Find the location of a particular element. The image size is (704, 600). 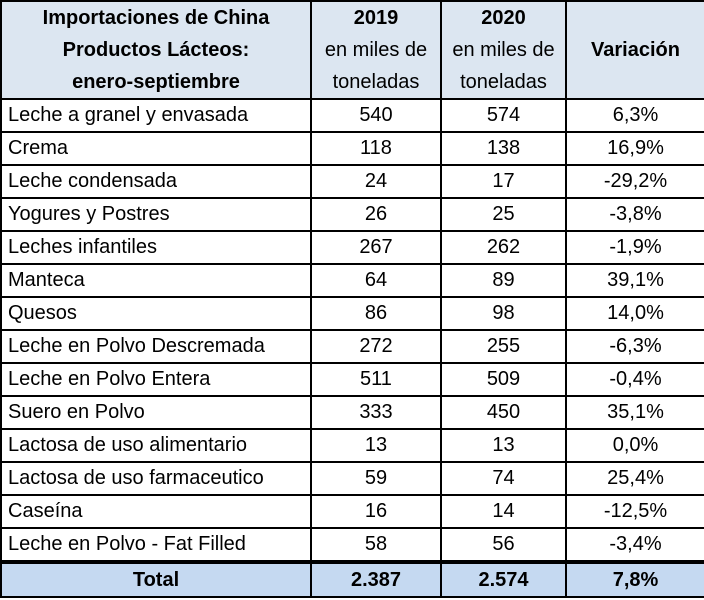

table-row: Yogures y Postres 26 25 -3,8% is located at coordinates (352, 214).